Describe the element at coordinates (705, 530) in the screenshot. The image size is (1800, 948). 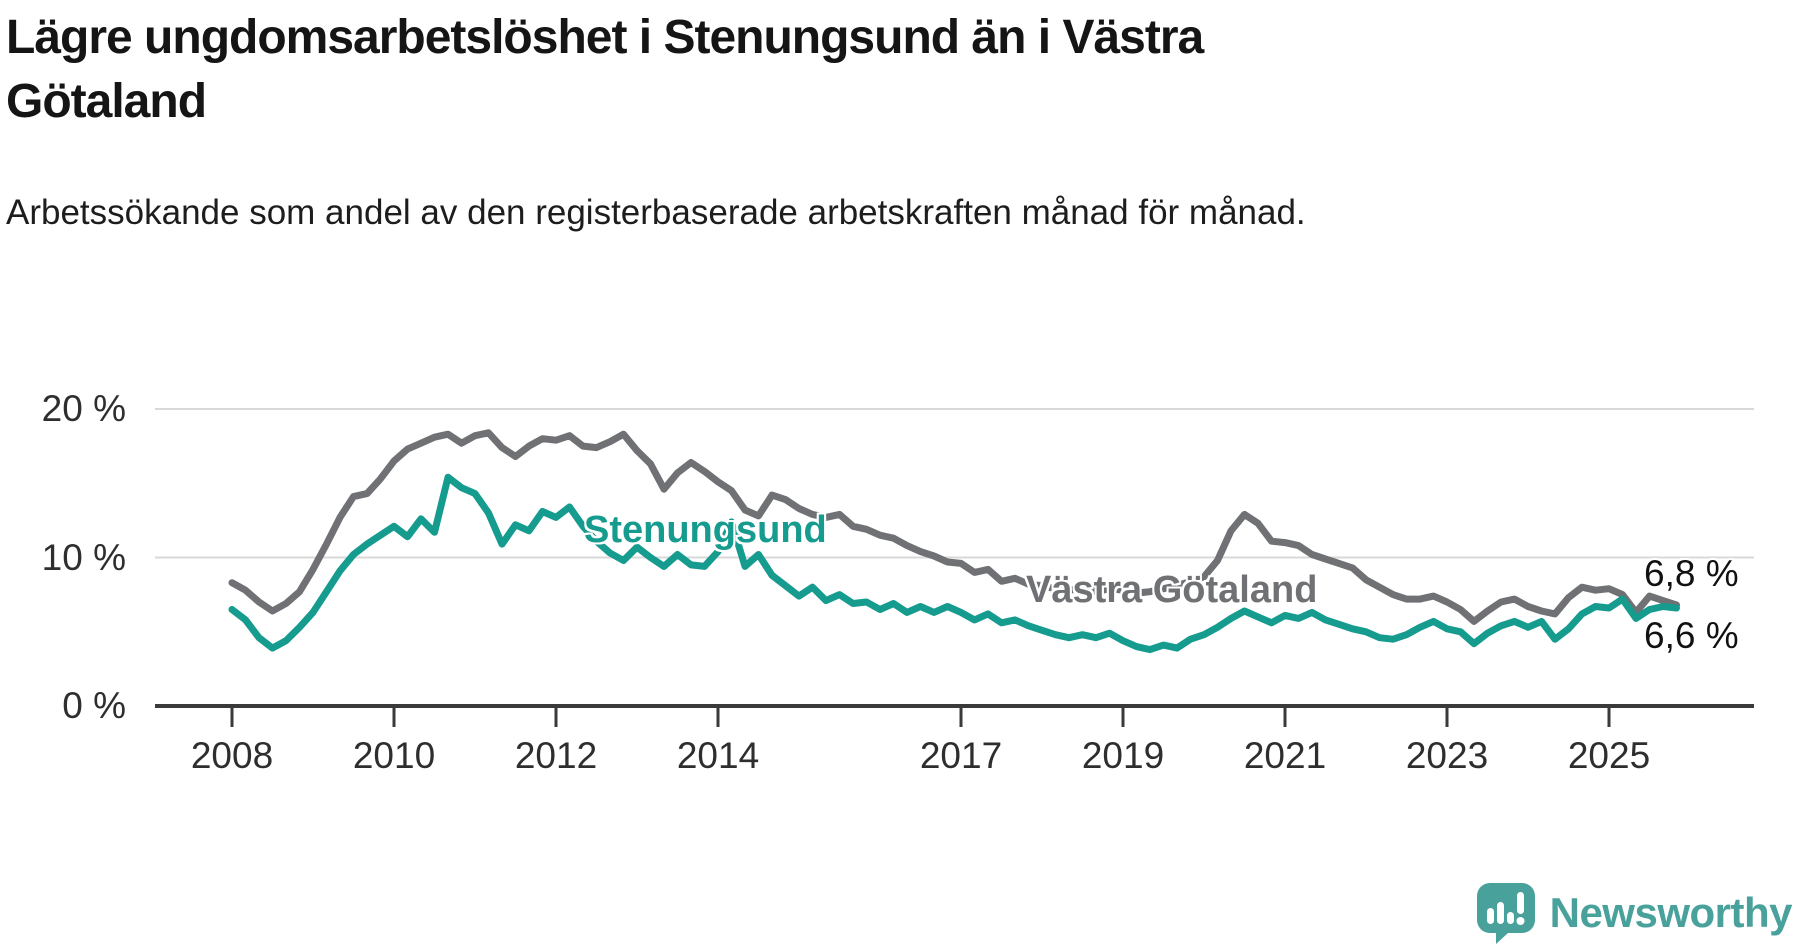
I see `series-label-stenungsund: Stenungsund` at that location.